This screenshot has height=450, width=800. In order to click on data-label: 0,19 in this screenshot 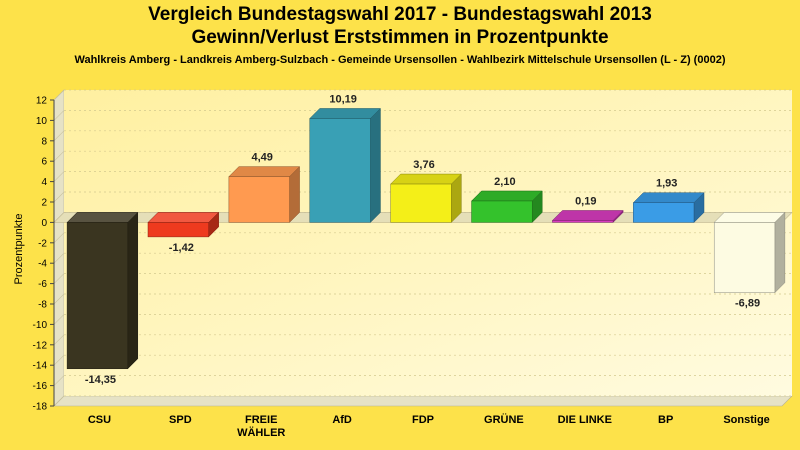, I will do `click(585, 201)`.